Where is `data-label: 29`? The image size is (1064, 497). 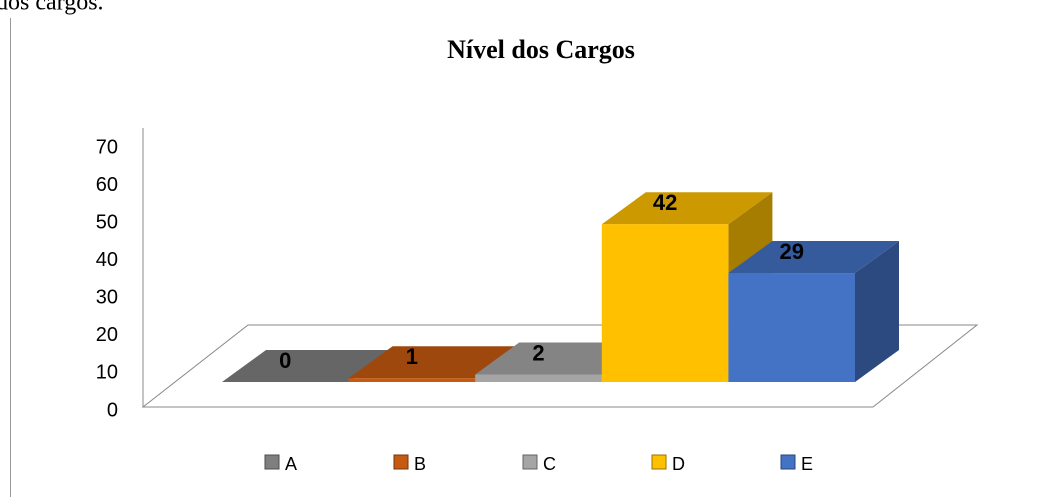
data-label: 29 is located at coordinates (791, 251).